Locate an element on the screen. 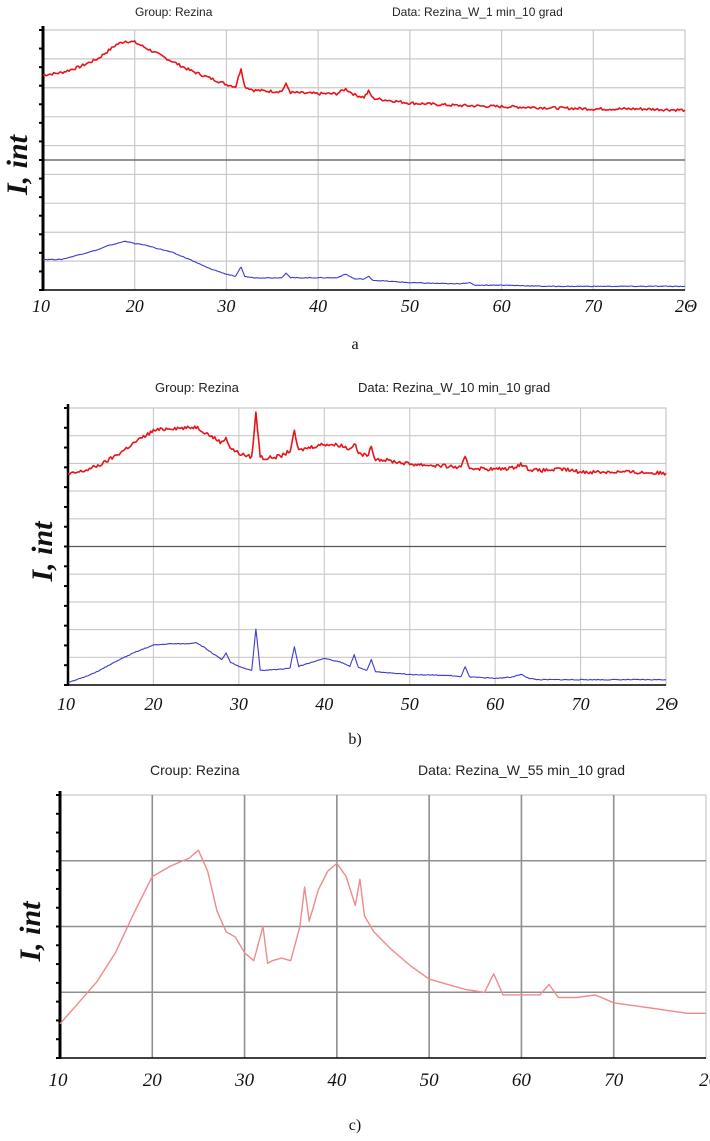 The height and width of the screenshot is (1141, 710). figure-caption: c) is located at coordinates (355, 1125).